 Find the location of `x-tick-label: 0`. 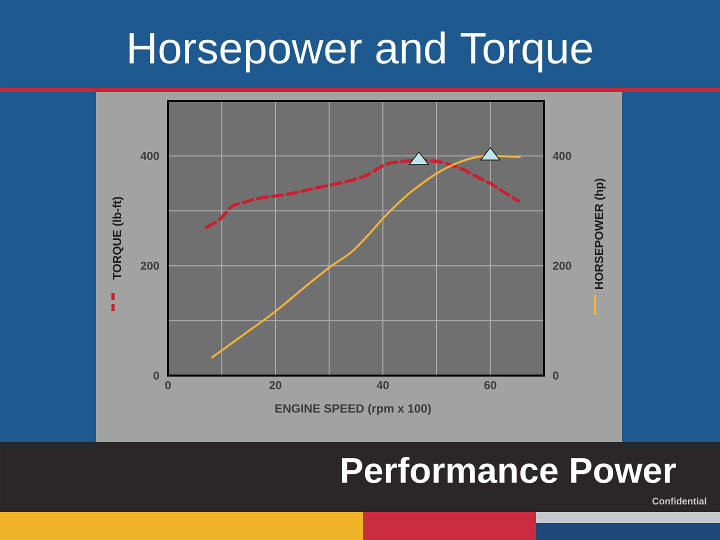

x-tick-label: 0 is located at coordinates (168, 385).